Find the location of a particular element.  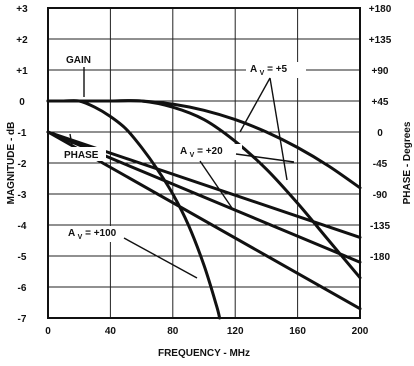

x-tick-label: 80 is located at coordinates (173, 331).